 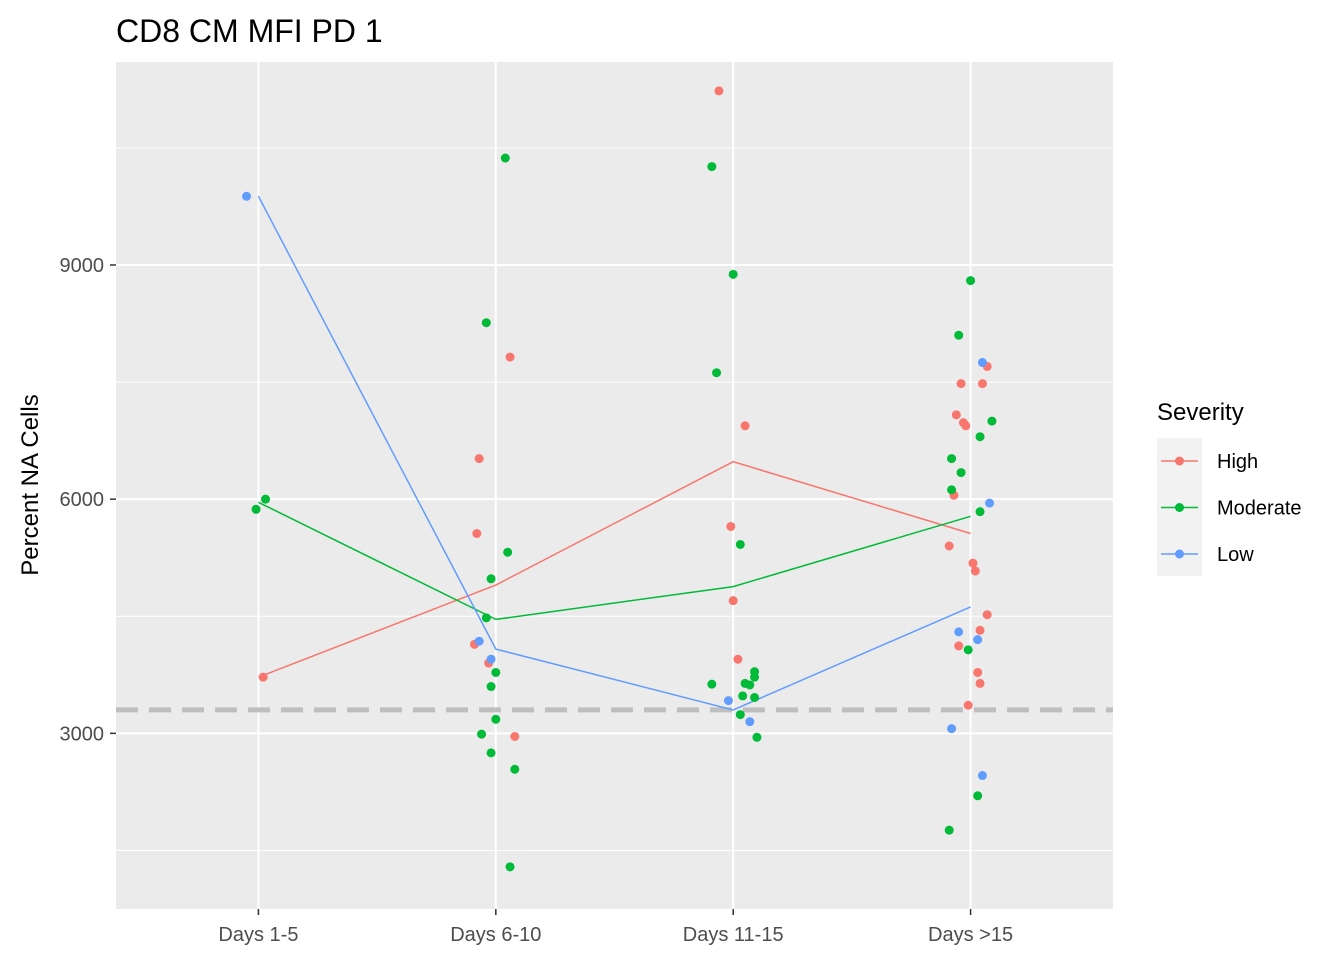 I want to click on x-tick-label: Days 6-10, so click(x=495, y=935).